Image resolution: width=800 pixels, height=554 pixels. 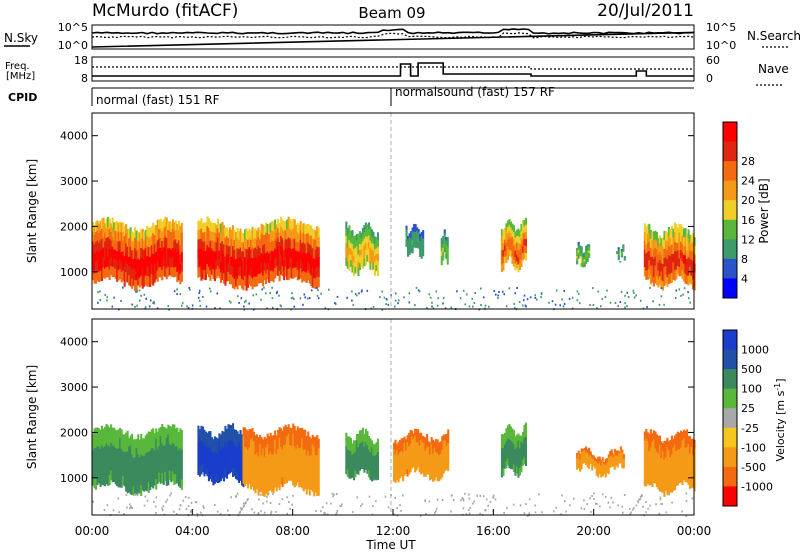 What do you see at coordinates (773, 36) in the screenshot?
I see `noise-right-label: N.Search` at bounding box center [773, 36].